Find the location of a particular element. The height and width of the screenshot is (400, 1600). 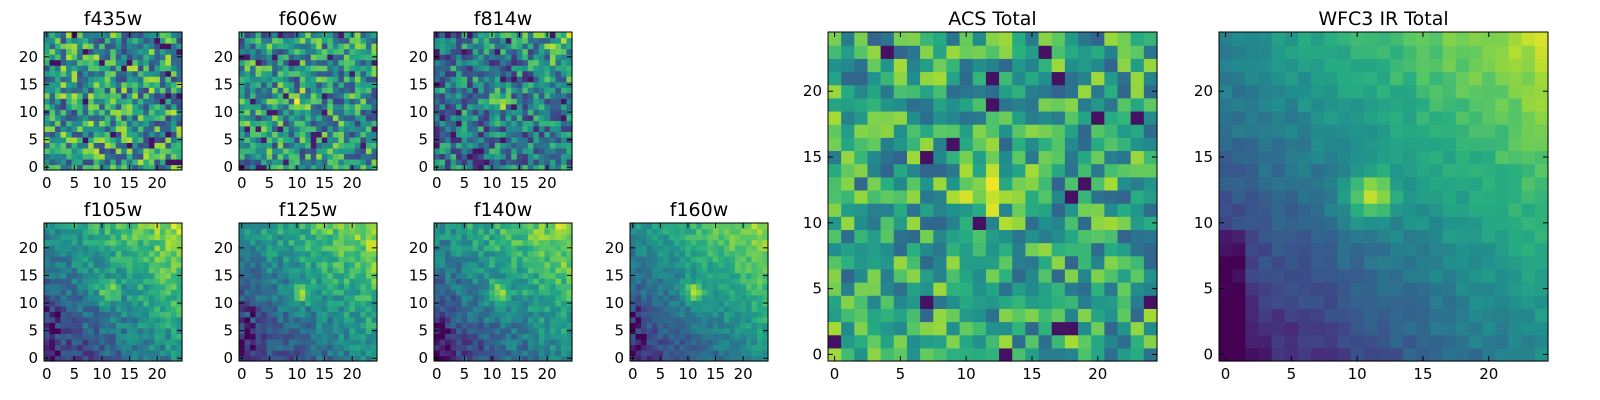

y-tick-label: 0 is located at coordinates (228, 167).